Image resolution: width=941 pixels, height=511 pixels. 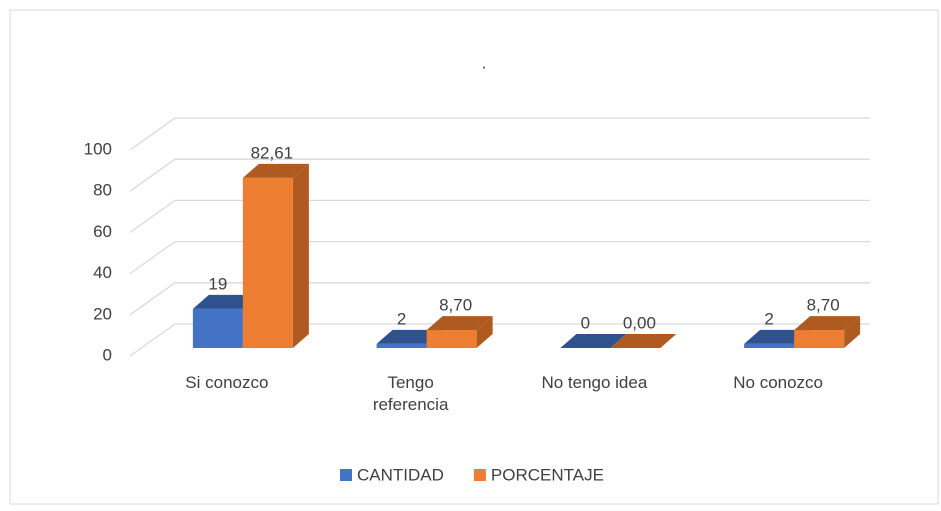 What do you see at coordinates (98, 148) in the screenshot?
I see `y-tick-label: 100` at bounding box center [98, 148].